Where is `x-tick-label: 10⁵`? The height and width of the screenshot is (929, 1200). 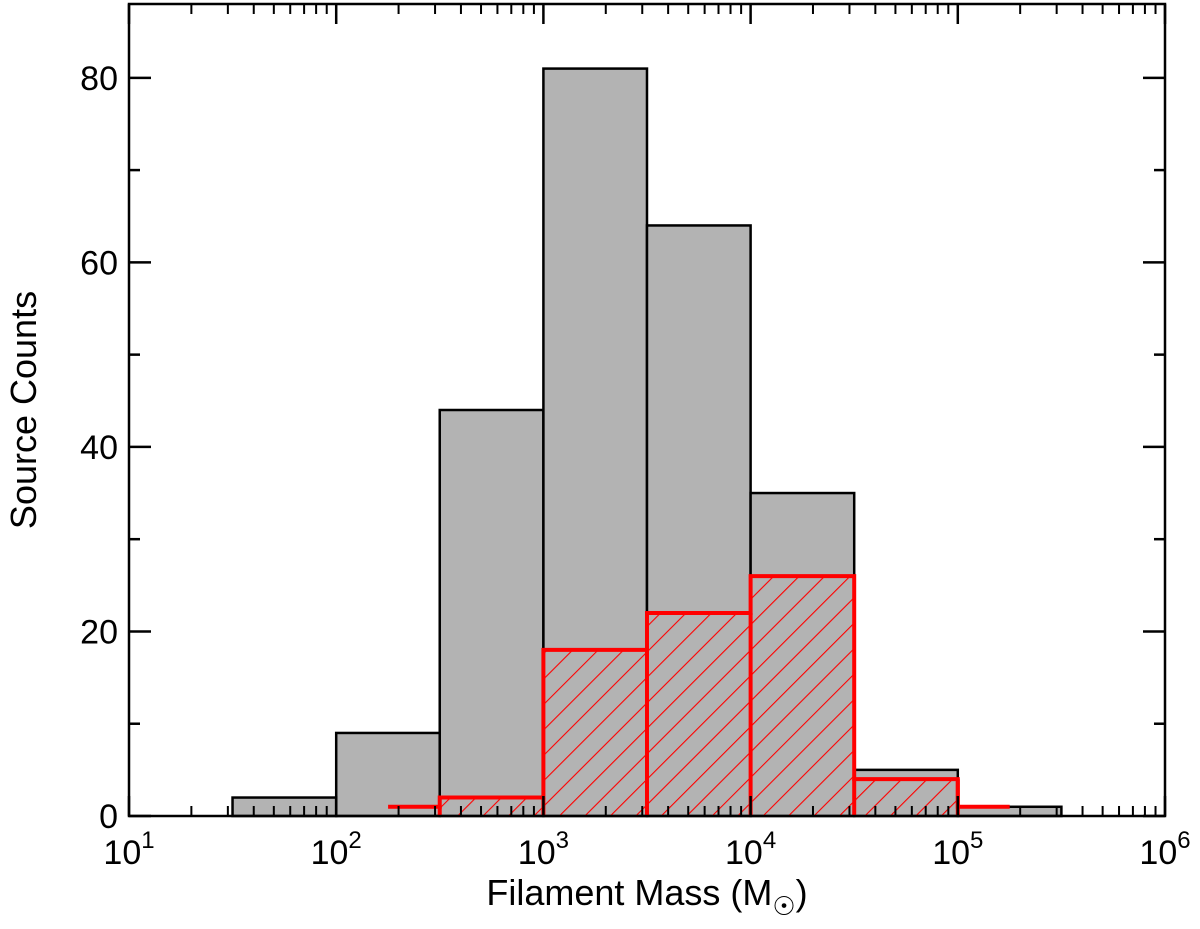 x-tick-label: 10⁵ is located at coordinates (957, 849).